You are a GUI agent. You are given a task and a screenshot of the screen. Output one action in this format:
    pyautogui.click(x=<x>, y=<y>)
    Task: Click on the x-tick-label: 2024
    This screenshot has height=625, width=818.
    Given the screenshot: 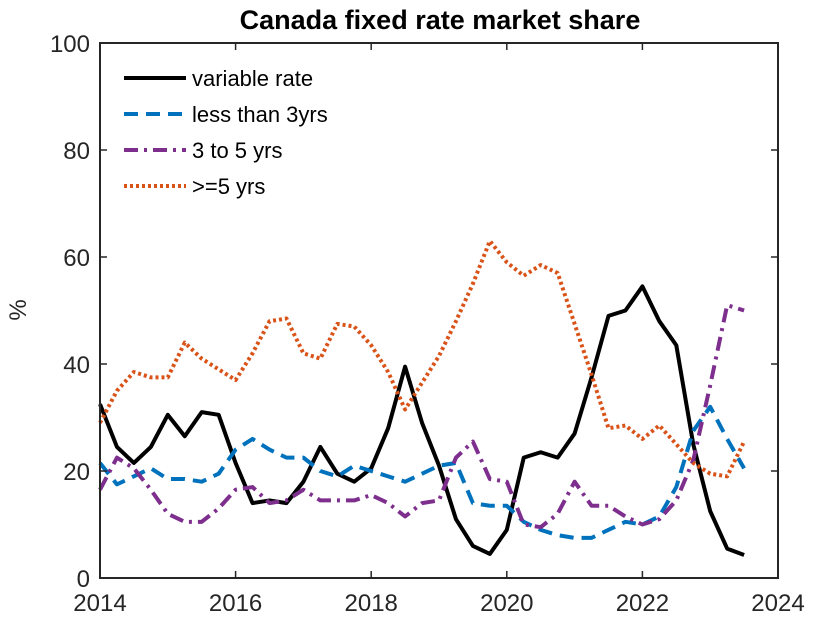 What is the action you would take?
    pyautogui.click(x=777, y=603)
    